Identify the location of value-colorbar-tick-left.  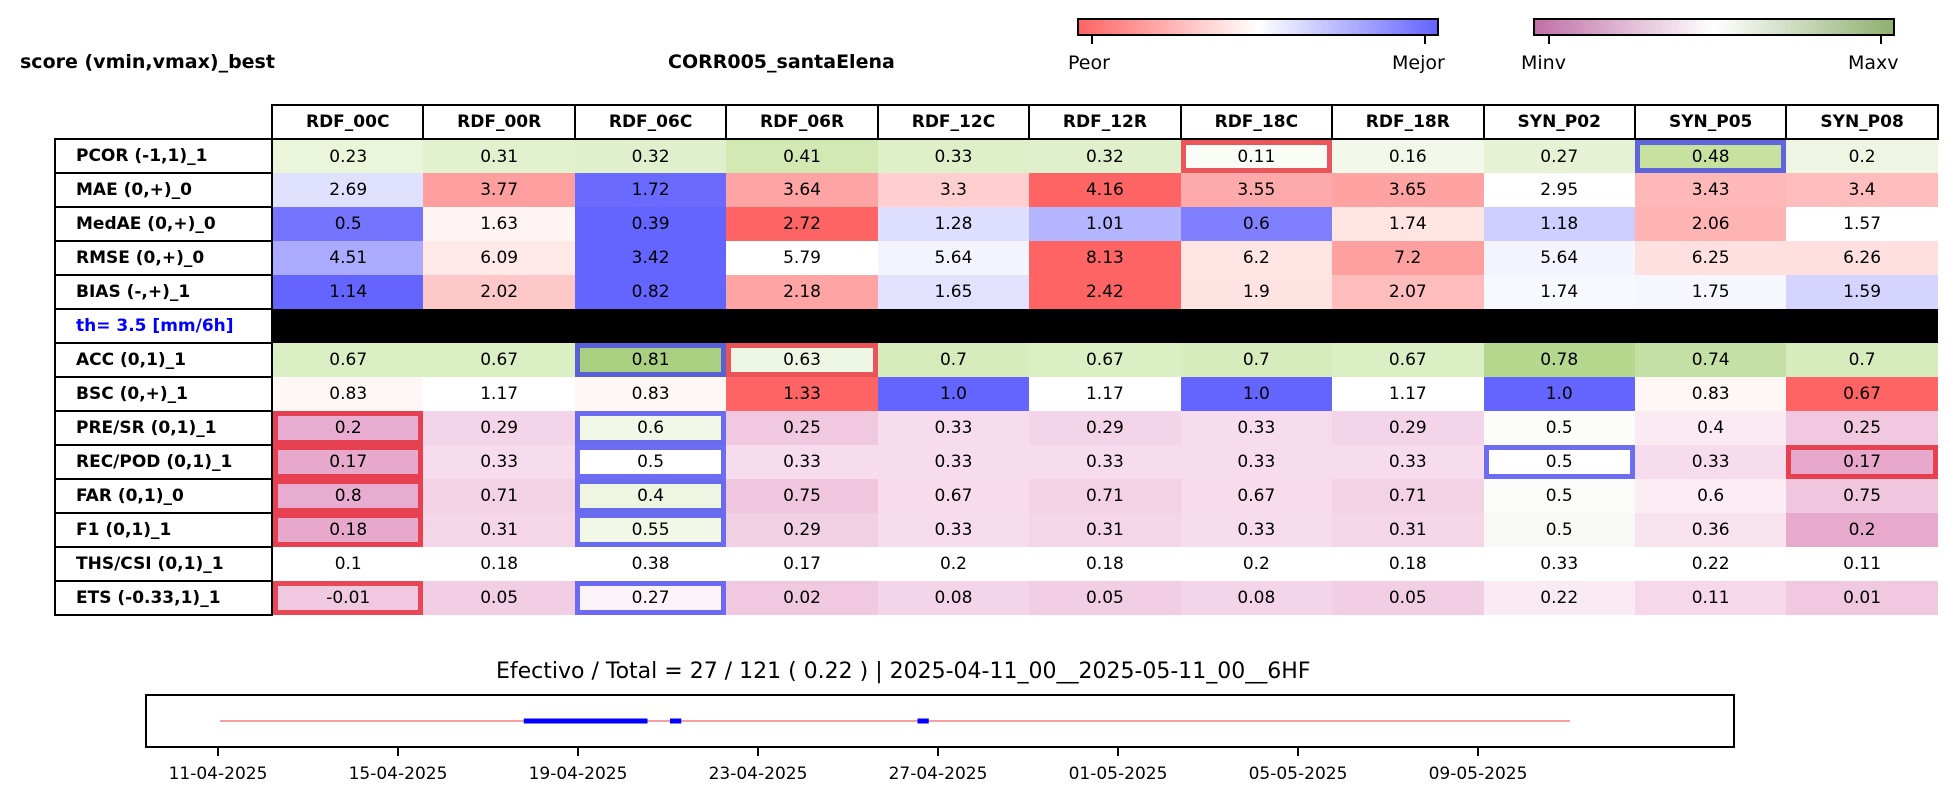
(1549, 40).